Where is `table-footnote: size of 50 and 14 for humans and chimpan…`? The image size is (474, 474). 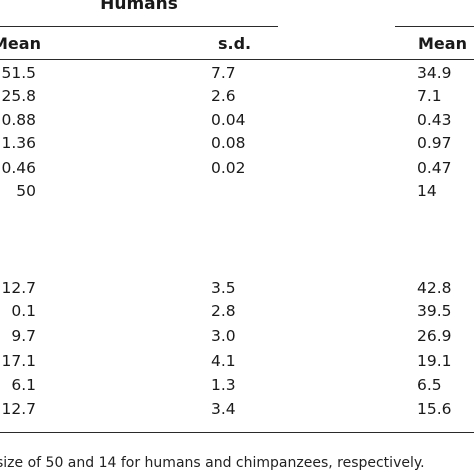
table-footnote: size of 50 and 14 for humans and chimpan… is located at coordinates (212, 463).